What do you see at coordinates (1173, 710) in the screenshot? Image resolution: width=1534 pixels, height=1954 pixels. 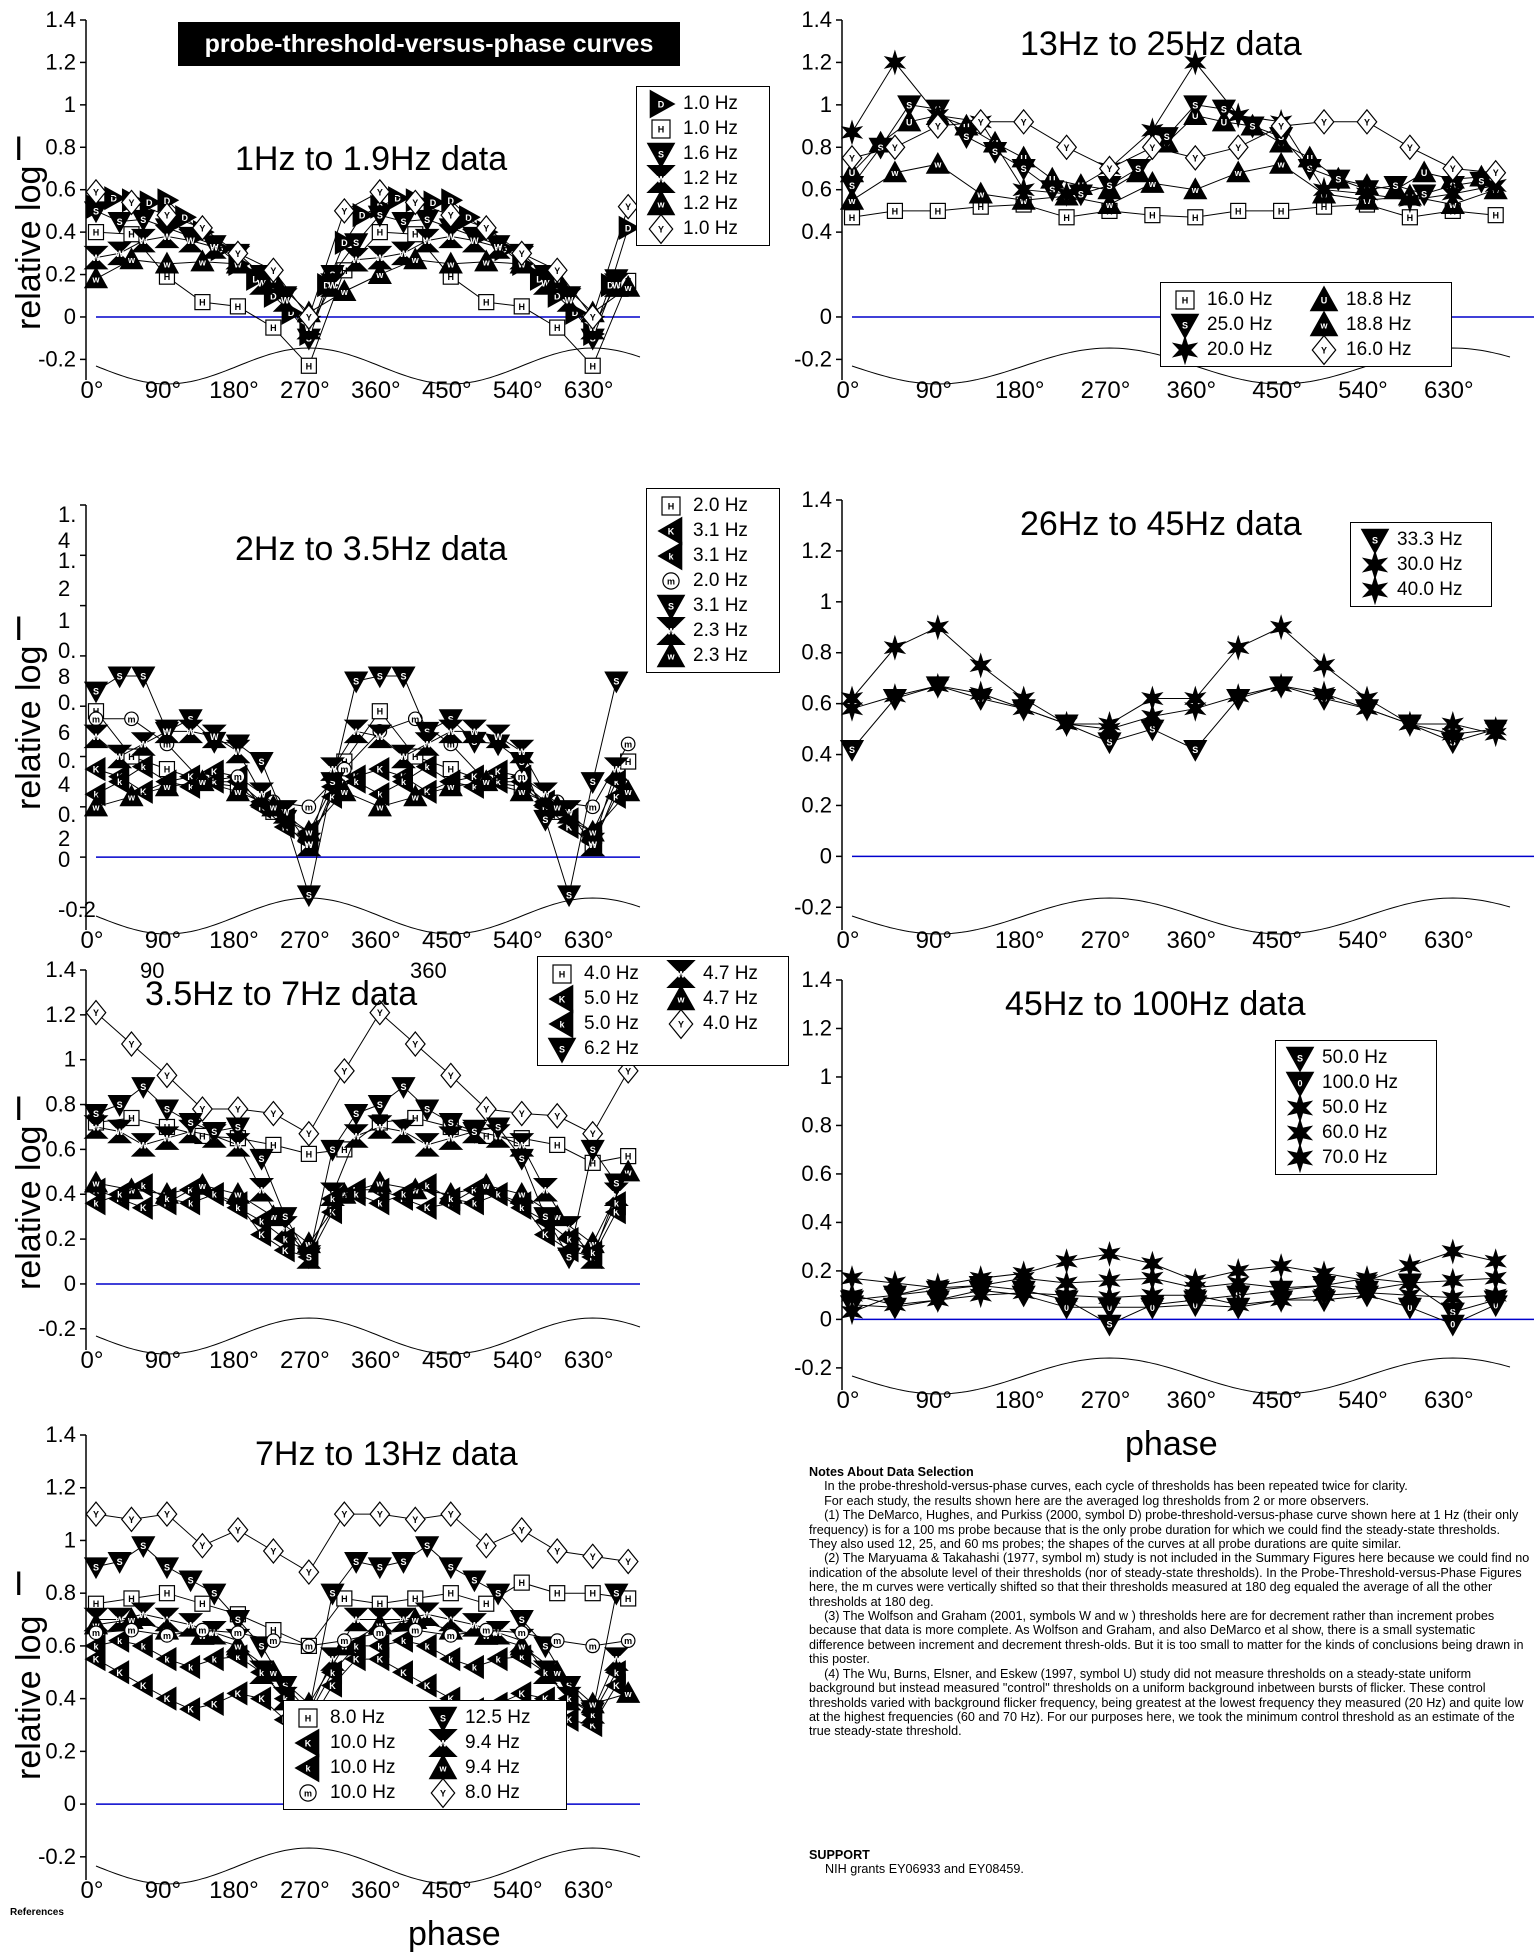 I see `series-30-0-Hz` at bounding box center [1173, 710].